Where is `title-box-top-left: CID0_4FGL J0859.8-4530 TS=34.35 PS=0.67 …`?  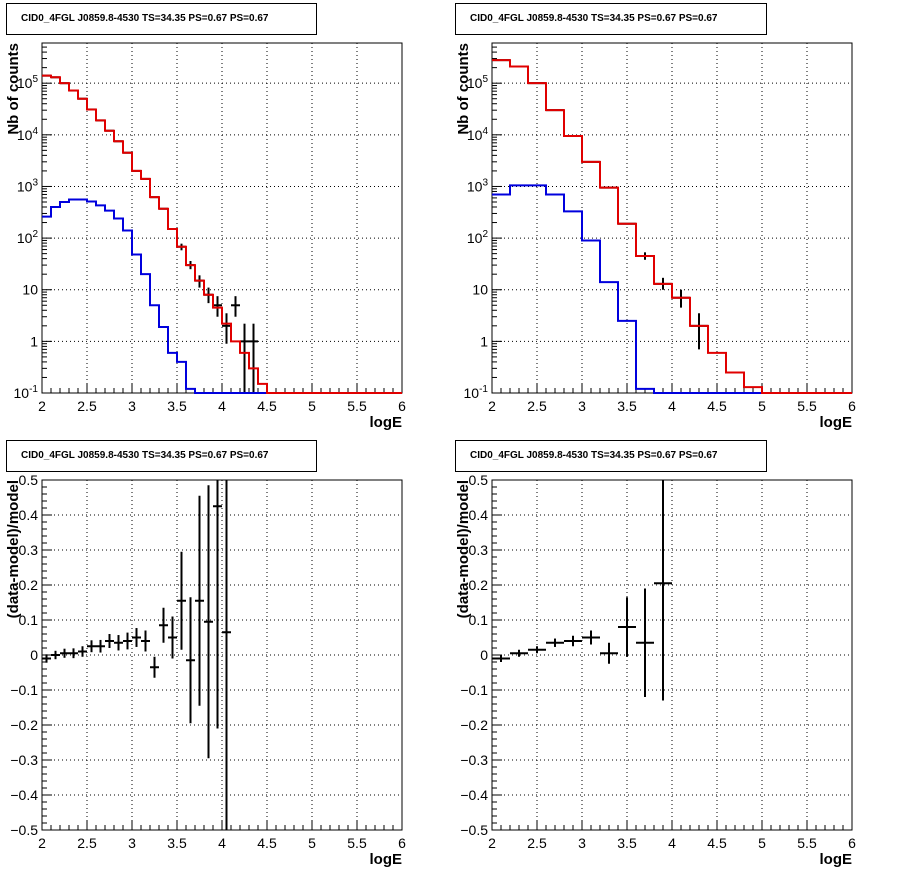
title-box-top-left: CID0_4FGL J0859.8-4530 TS=34.35 PS=0.67 … is located at coordinates (161, 19).